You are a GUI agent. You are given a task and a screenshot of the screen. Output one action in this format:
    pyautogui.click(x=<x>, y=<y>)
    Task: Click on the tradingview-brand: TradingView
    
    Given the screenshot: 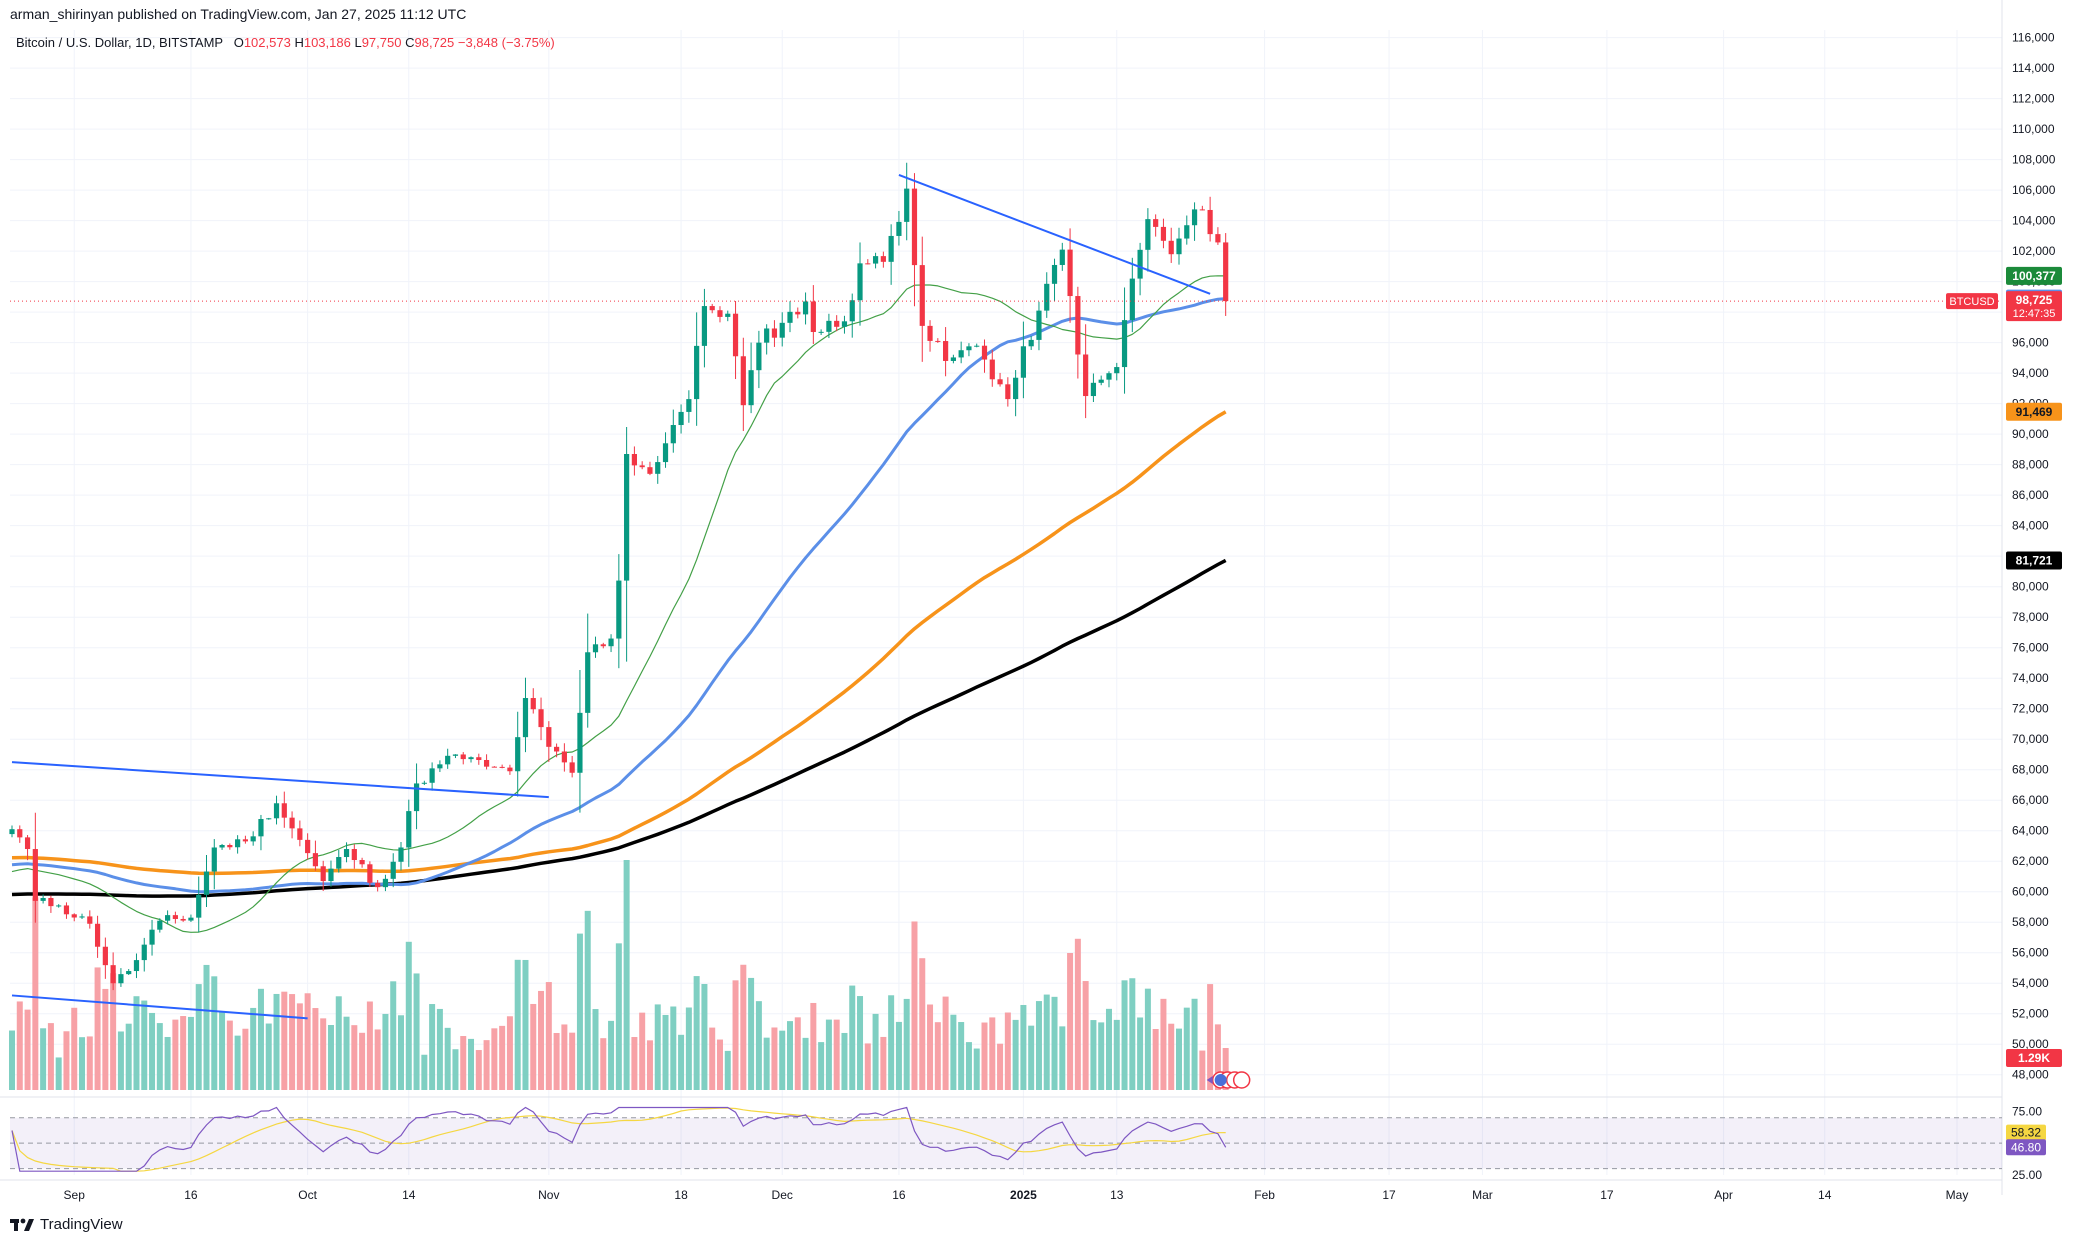 What is the action you would take?
    pyautogui.click(x=66, y=1224)
    